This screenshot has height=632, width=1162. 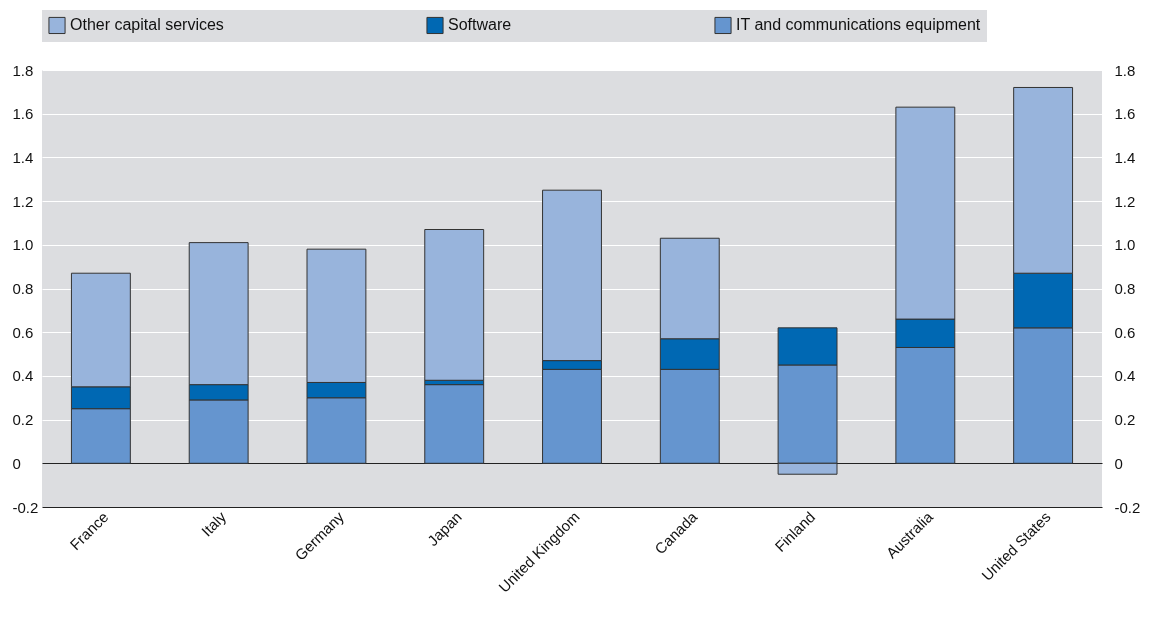 I want to click on y2-tick-label: 1.4, so click(x=1125, y=157).